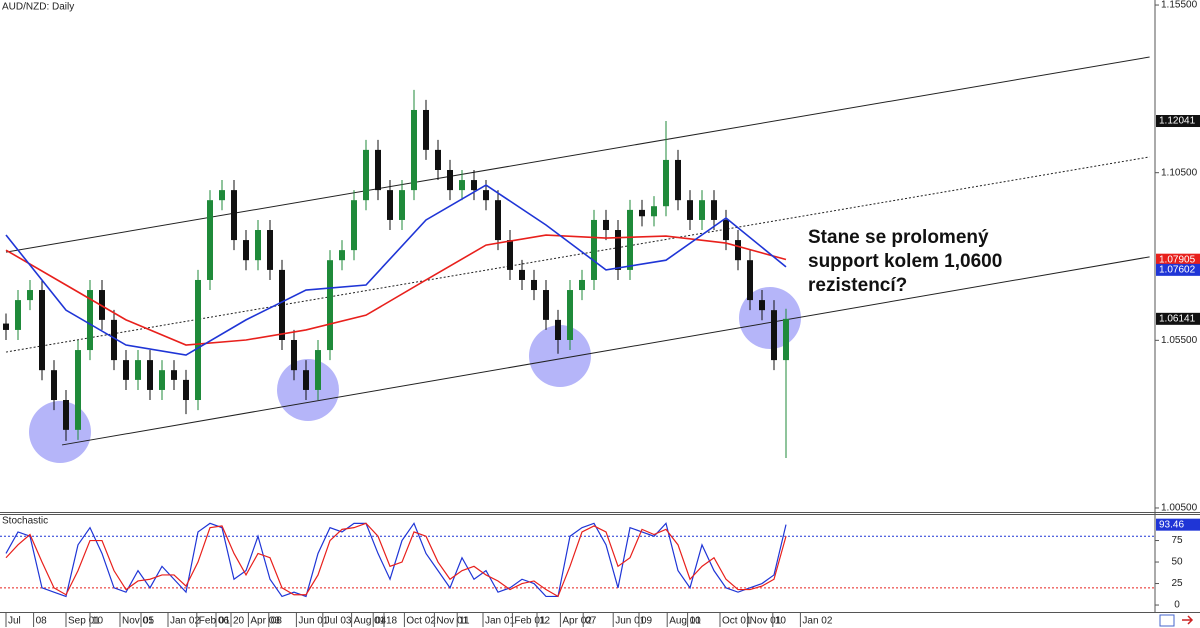 The height and width of the screenshot is (628, 1200). I want to click on x-tick-label: Apr 03, so click(265, 621).